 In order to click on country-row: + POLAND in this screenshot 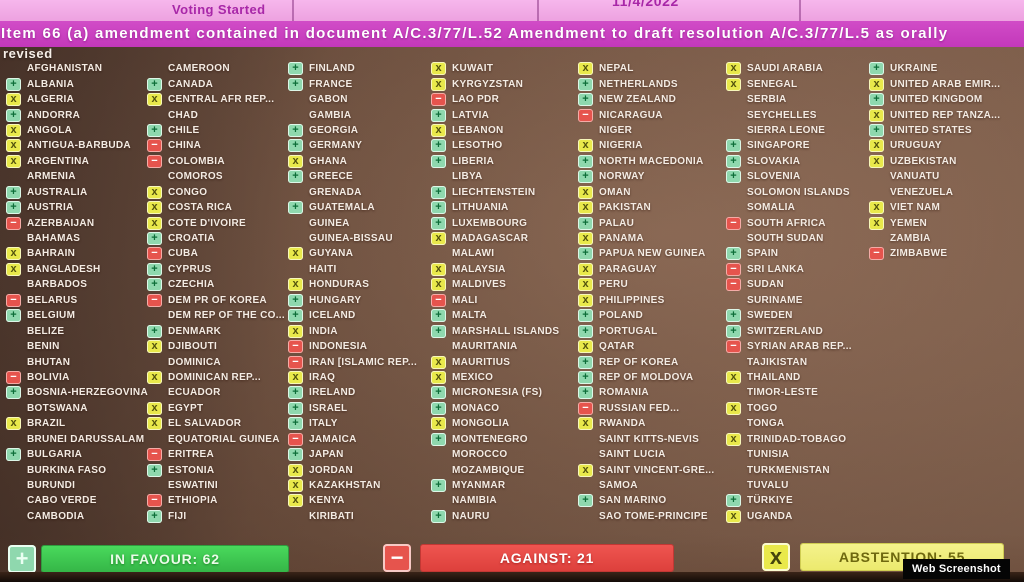, I will do `click(646, 315)`.